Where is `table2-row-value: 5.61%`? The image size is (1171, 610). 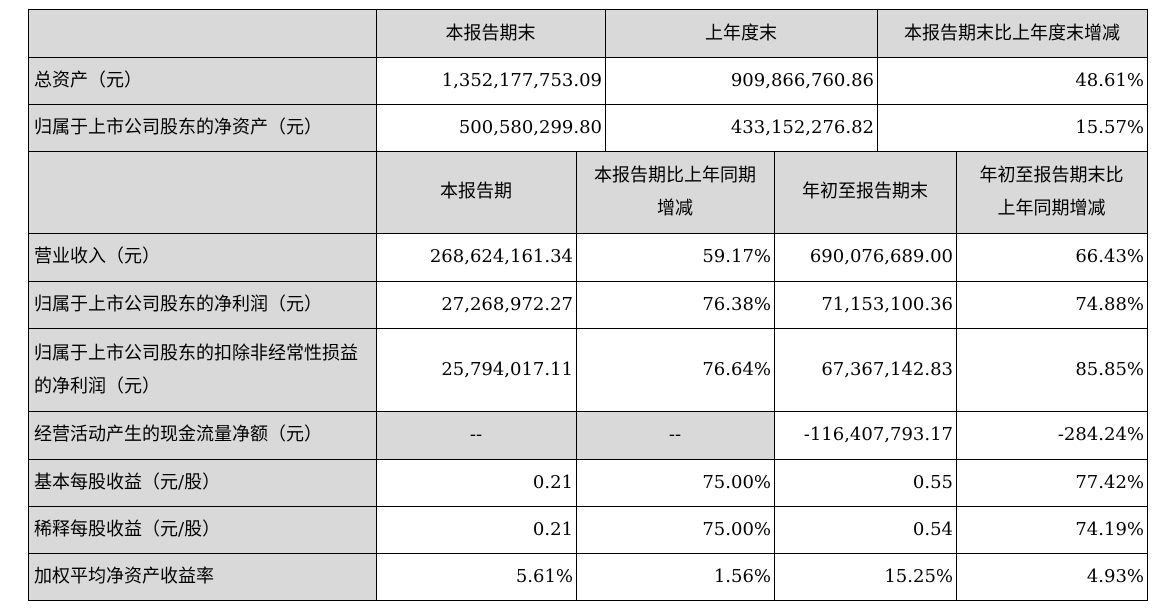 table2-row-value: 5.61% is located at coordinates (544, 576).